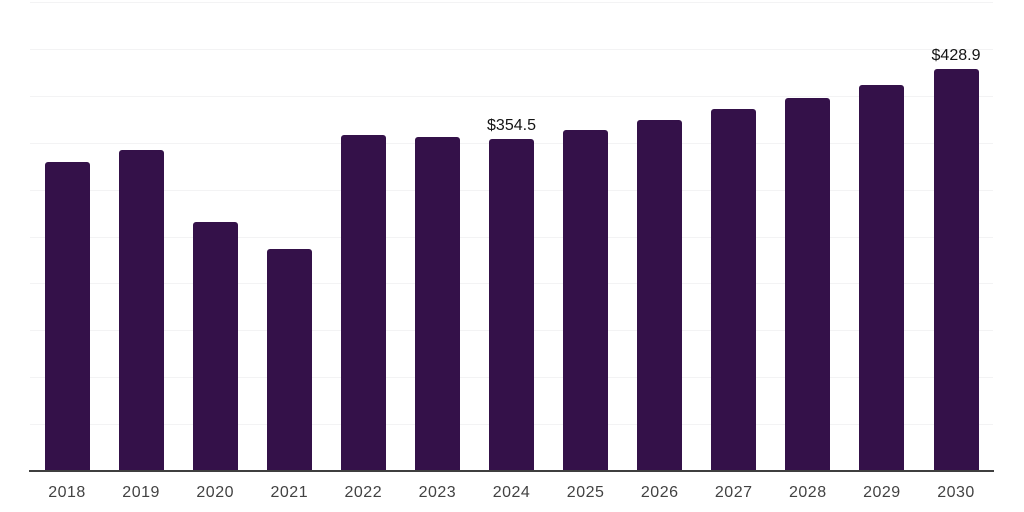 This screenshot has width=1024, height=512. Describe the element at coordinates (363, 303) in the screenshot. I see `bar-2022` at that location.